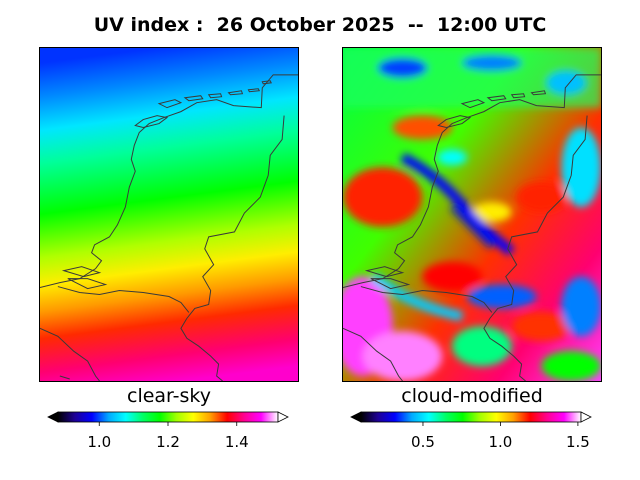 The image size is (640, 480). What do you see at coordinates (169, 396) in the screenshot?
I see `clear-sky-label: clear-sky` at bounding box center [169, 396].